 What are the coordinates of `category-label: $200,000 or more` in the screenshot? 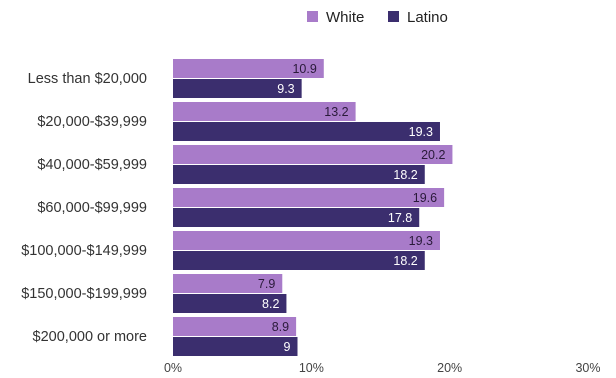 It's located at (90, 337).